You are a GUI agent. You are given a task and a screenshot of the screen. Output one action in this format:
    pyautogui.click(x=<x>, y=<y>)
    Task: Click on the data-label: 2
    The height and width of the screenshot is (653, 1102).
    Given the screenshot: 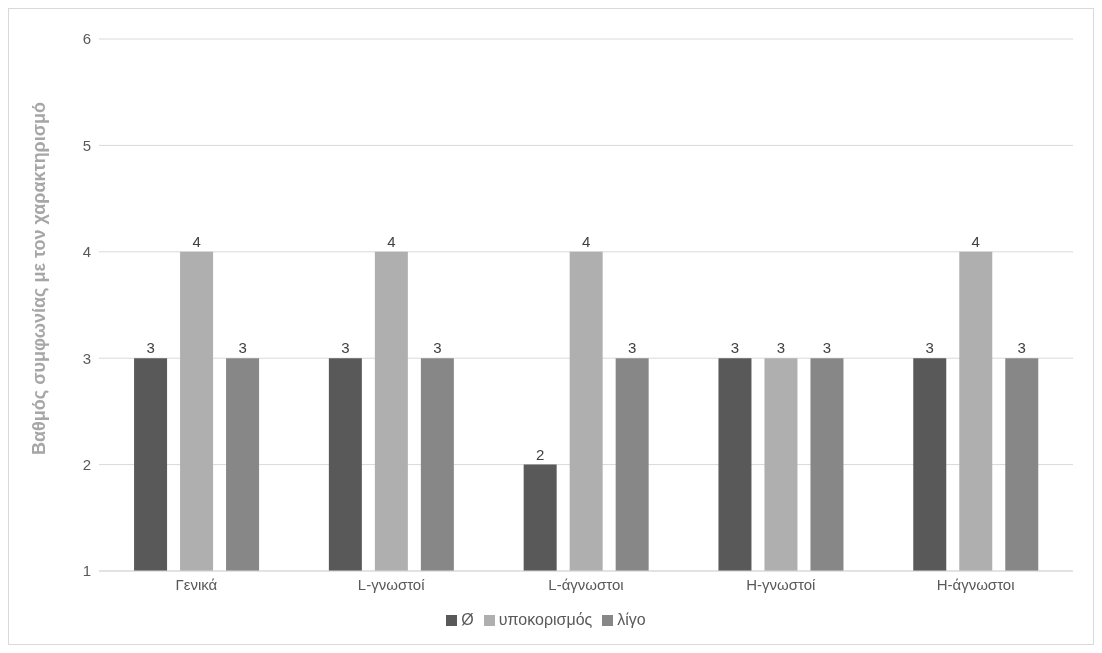 What is the action you would take?
    pyautogui.click(x=540, y=454)
    